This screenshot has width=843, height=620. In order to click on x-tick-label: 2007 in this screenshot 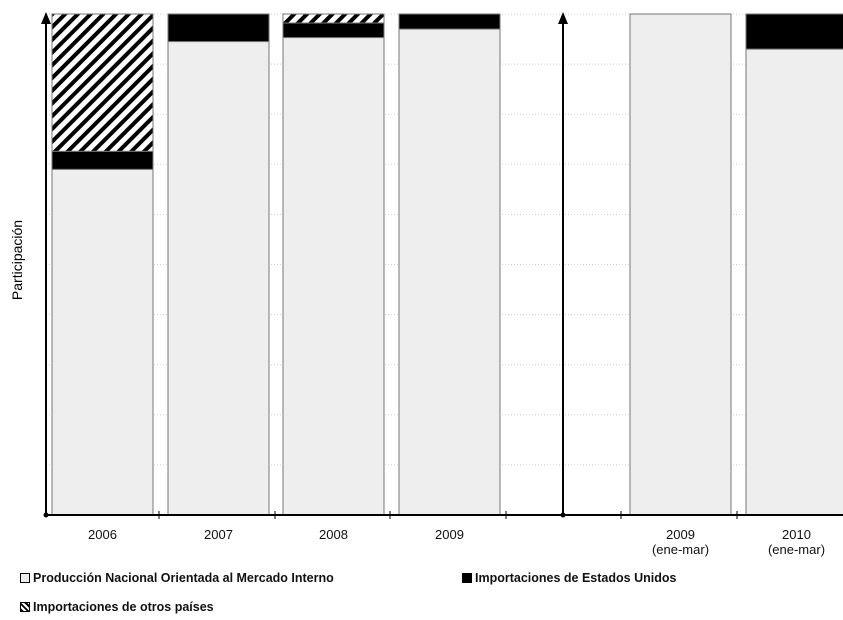, I will do `click(218, 534)`.